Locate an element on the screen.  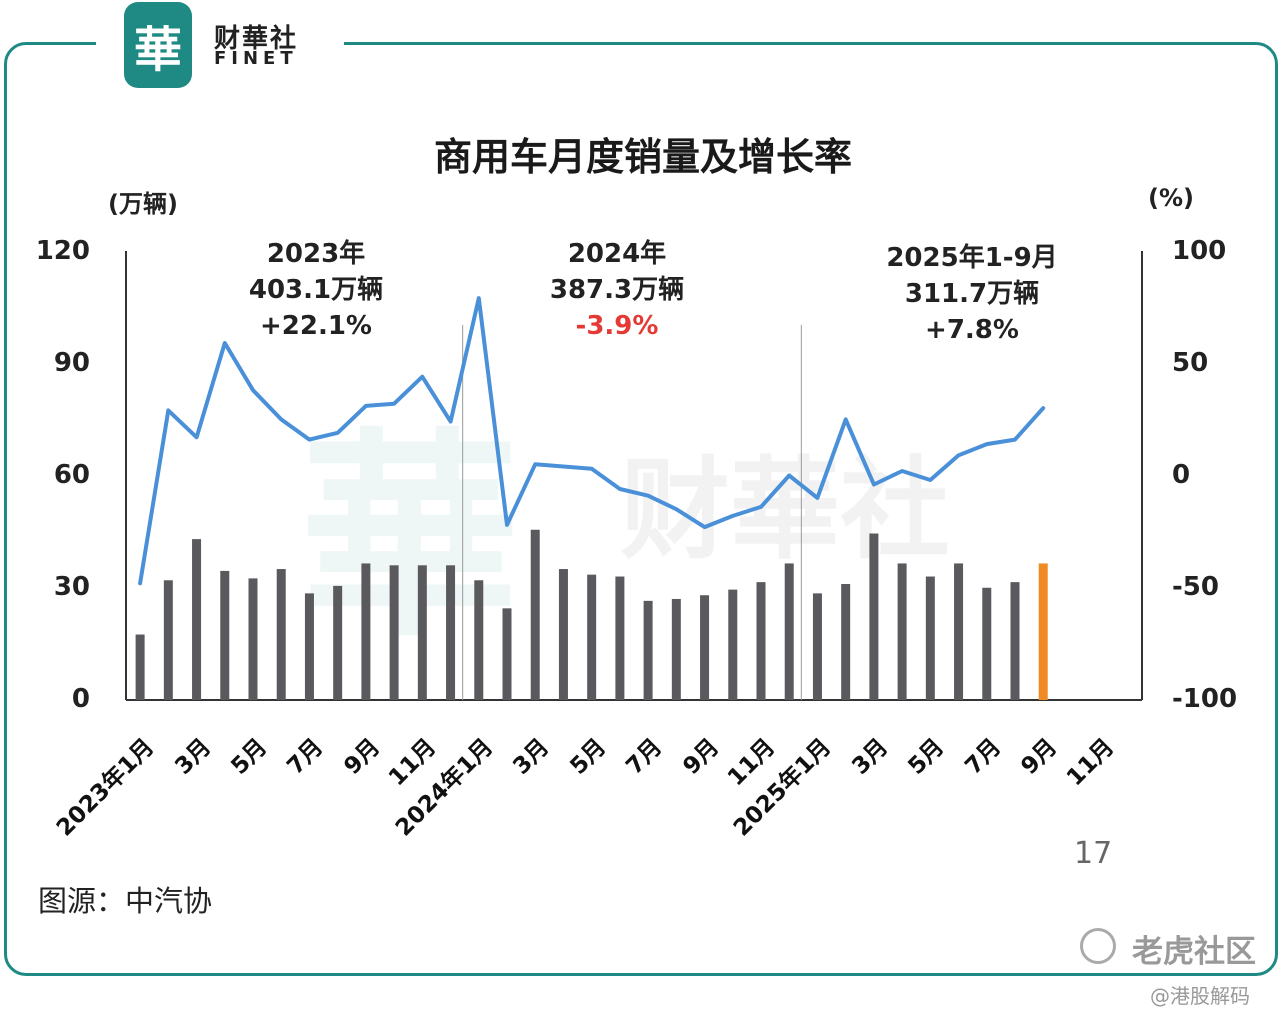
left-tick: 60 is located at coordinates (71, 475).